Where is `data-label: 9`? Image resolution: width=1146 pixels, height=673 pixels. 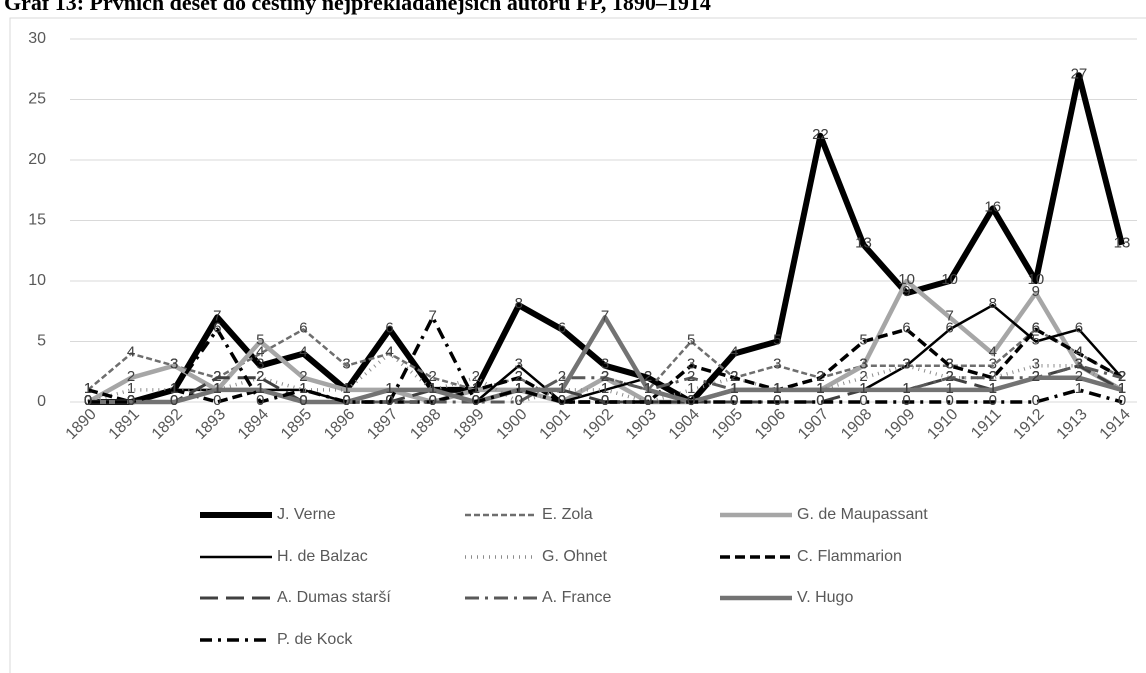 data-label: 9 is located at coordinates (906, 291).